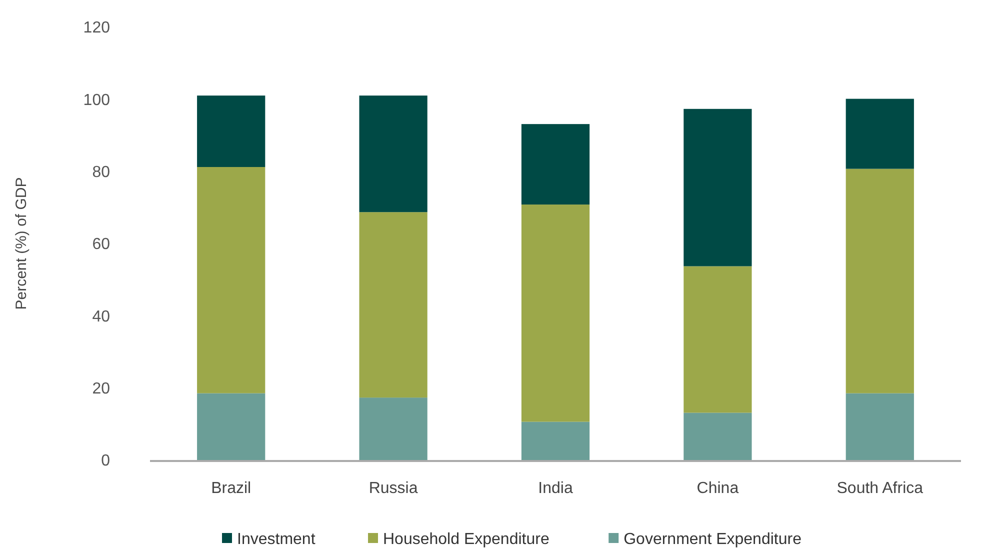  I want to click on legend-label: Government Expenditure, so click(713, 539).